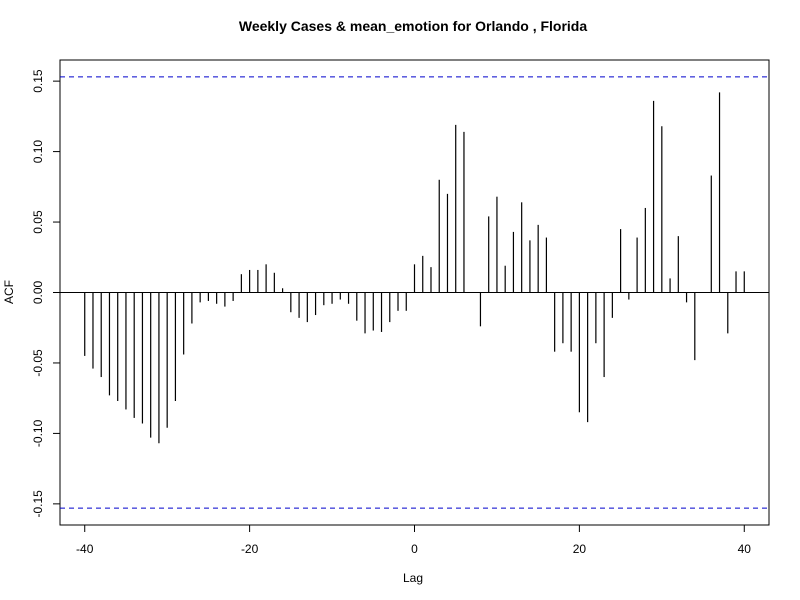 Image resolution: width=800 pixels, height=600 pixels. I want to click on x-axis-label: Lag, so click(413, 578).